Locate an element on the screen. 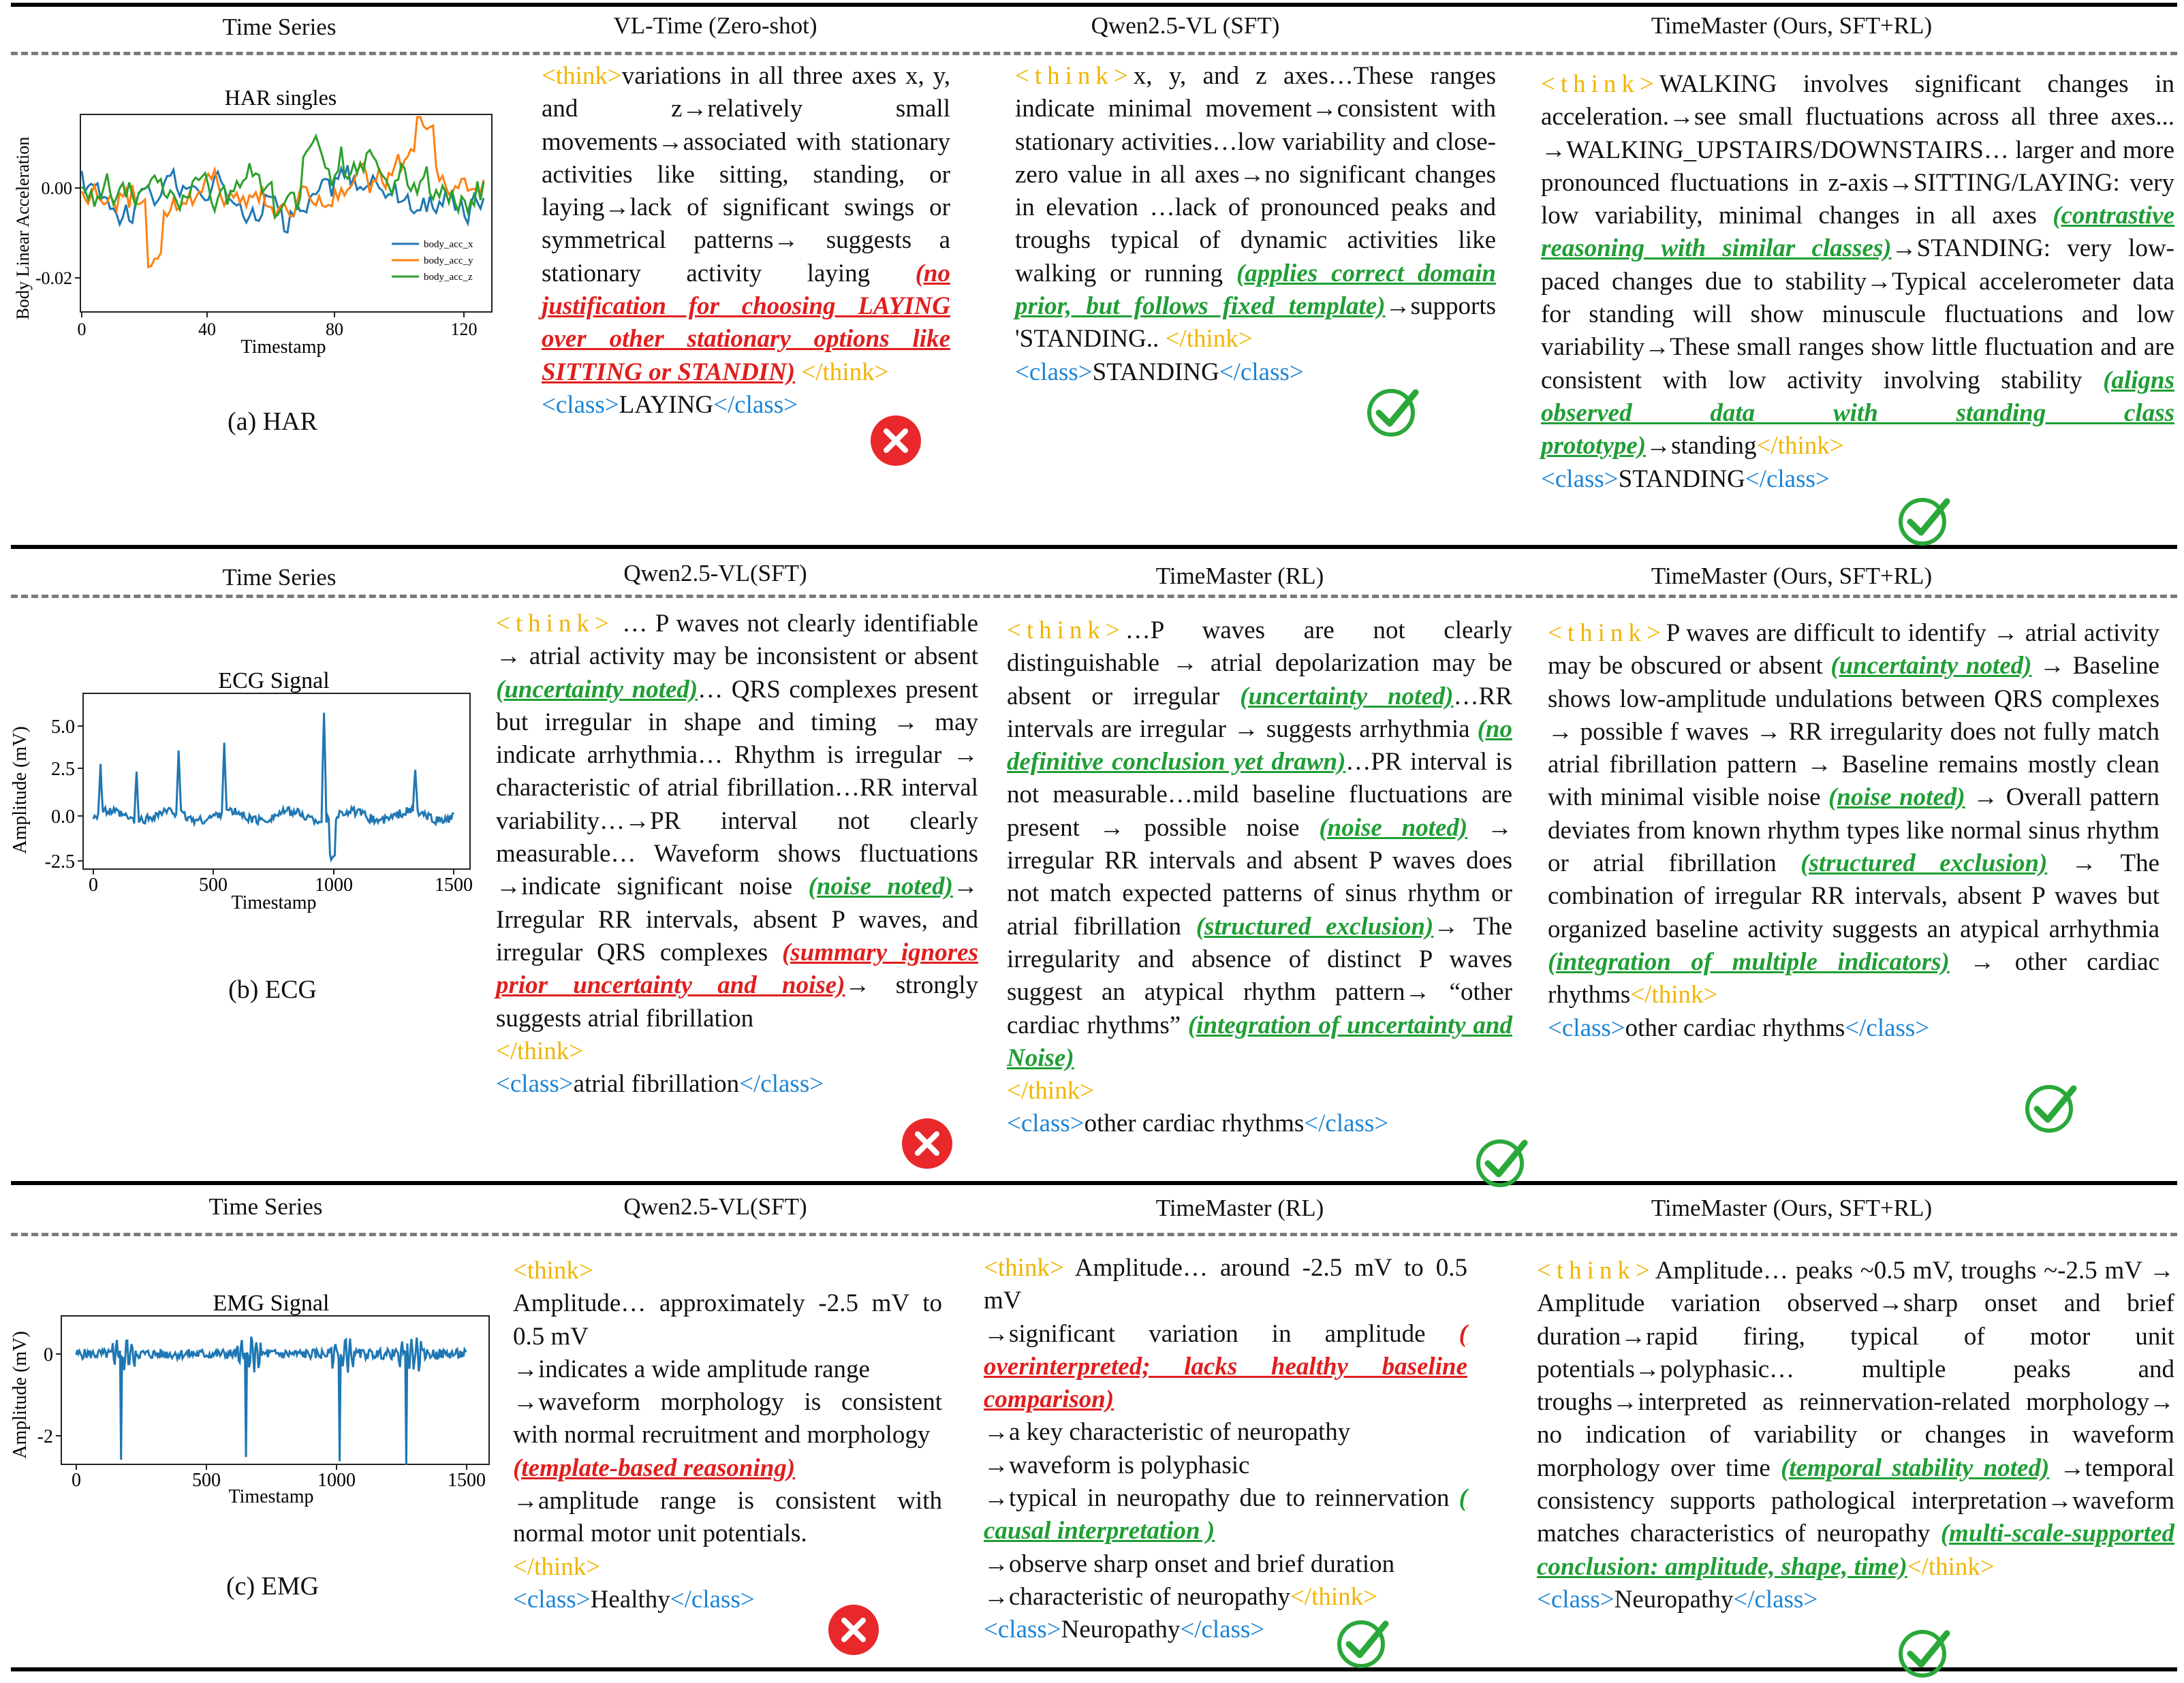 Image resolution: width=2184 pixels, height=1683 pixels. emg-xtick-0: 0 is located at coordinates (76, 1480).